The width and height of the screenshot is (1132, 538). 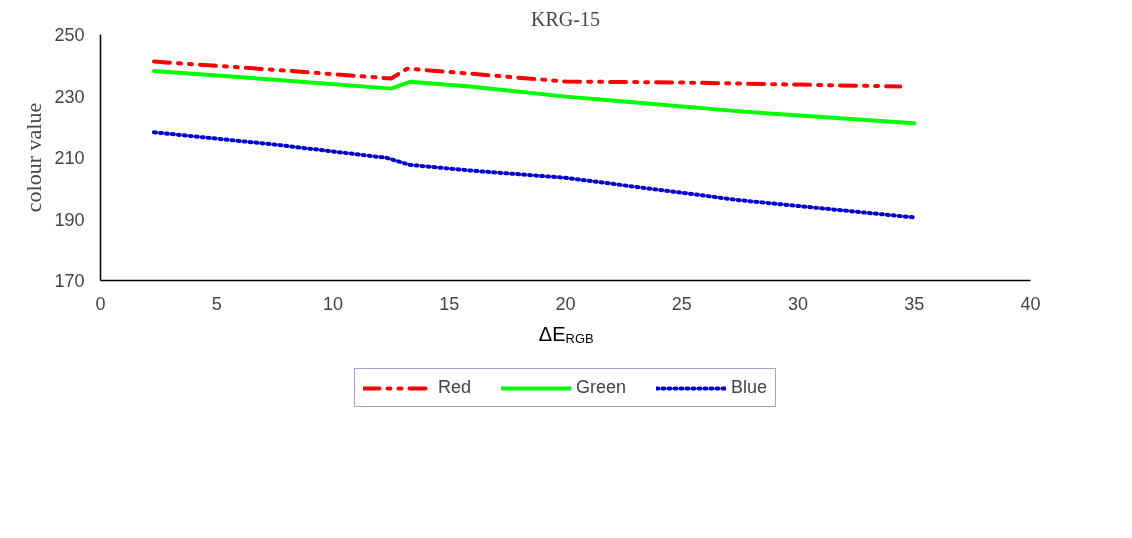 What do you see at coordinates (69, 35) in the screenshot?
I see `y-tick-label: 250` at bounding box center [69, 35].